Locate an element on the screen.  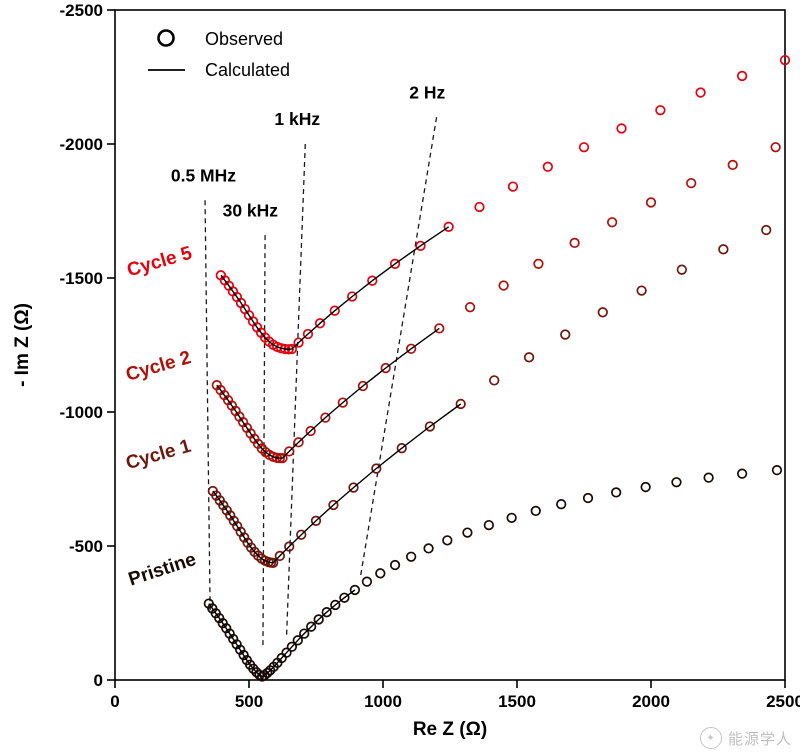
y-axis-tick-label: -2500 is located at coordinates (81, 10).